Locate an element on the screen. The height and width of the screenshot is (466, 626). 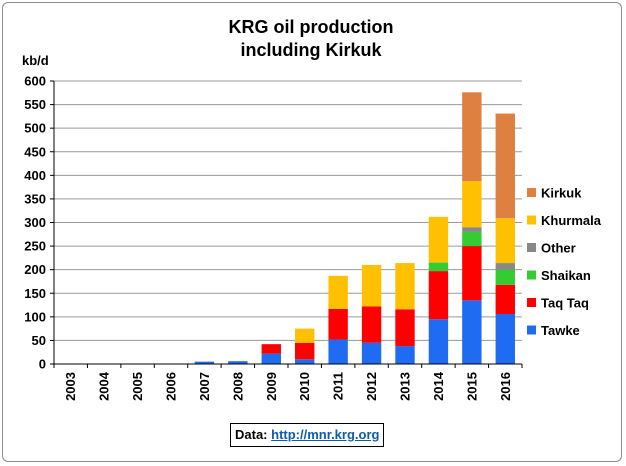
legend-swatch-khurmala is located at coordinates (531, 220).